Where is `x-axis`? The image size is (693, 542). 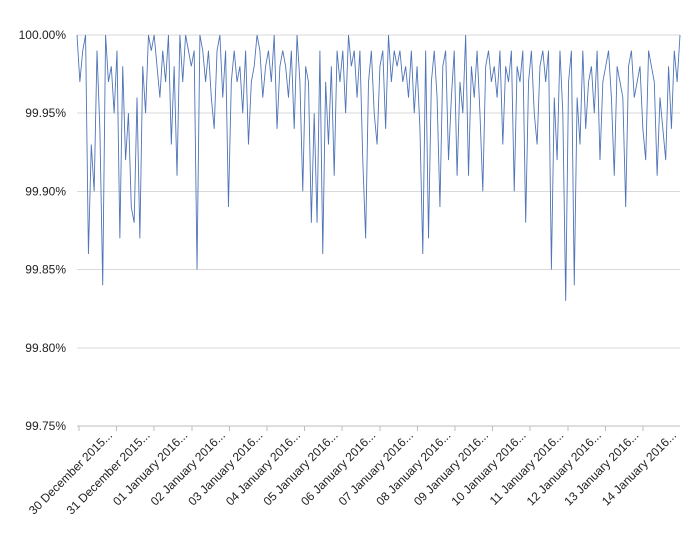 x-axis is located at coordinates (361, 428).